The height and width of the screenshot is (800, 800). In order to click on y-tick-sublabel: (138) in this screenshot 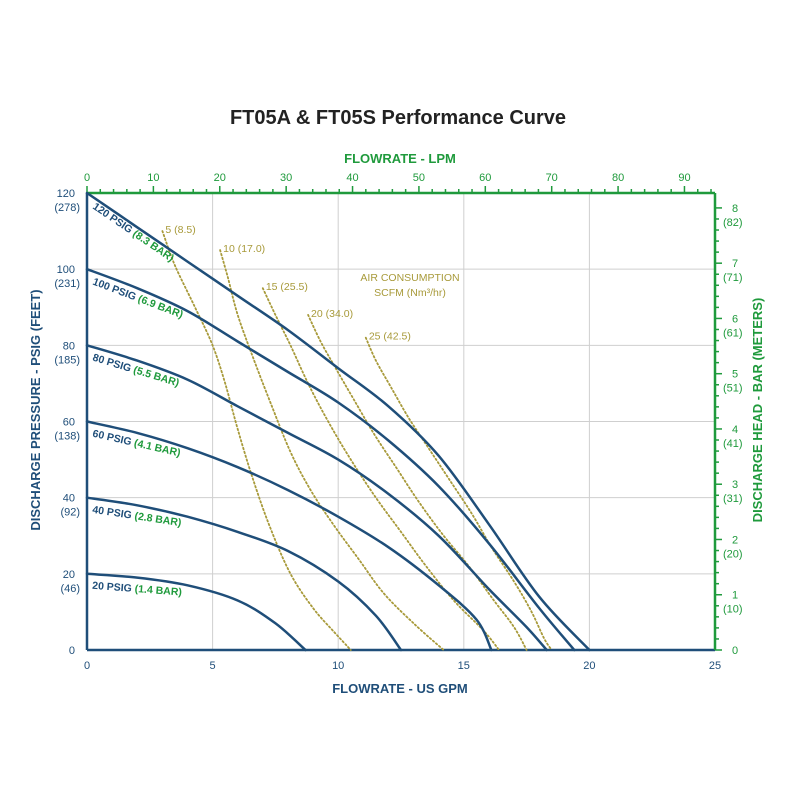, I will do `click(67, 437)`.